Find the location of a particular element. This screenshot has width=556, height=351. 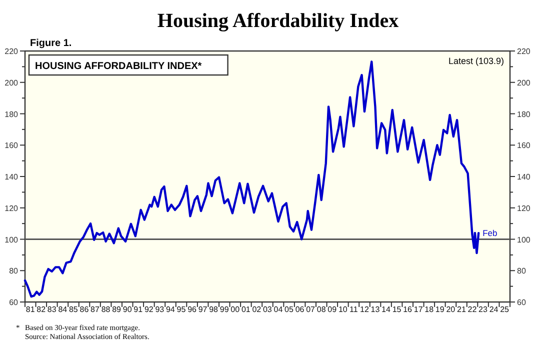

y2-tick-label: 200 is located at coordinates (524, 83).